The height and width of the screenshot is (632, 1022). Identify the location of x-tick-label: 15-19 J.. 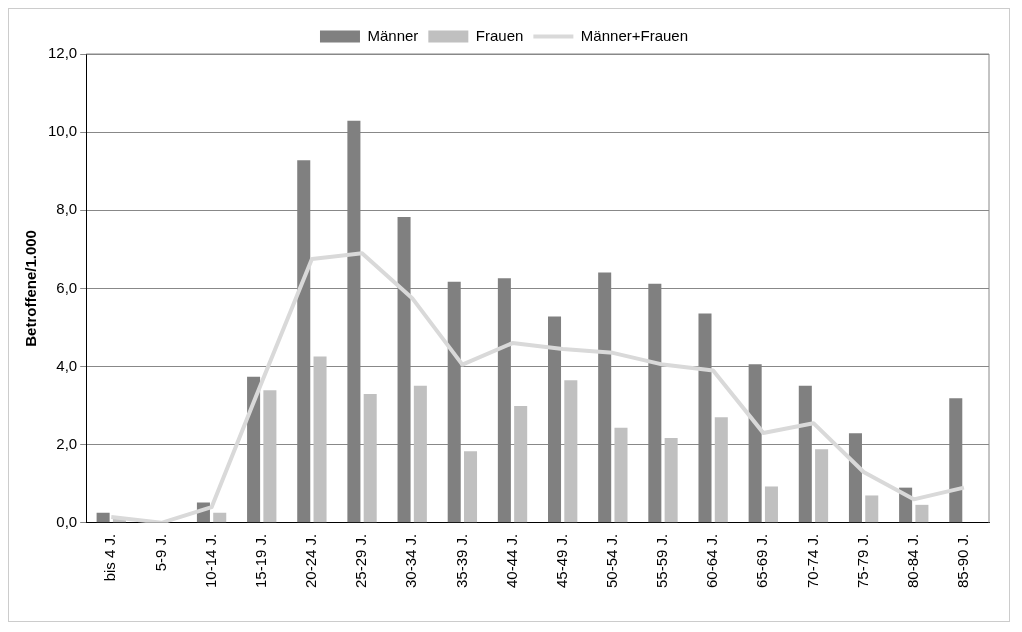
(260, 560).